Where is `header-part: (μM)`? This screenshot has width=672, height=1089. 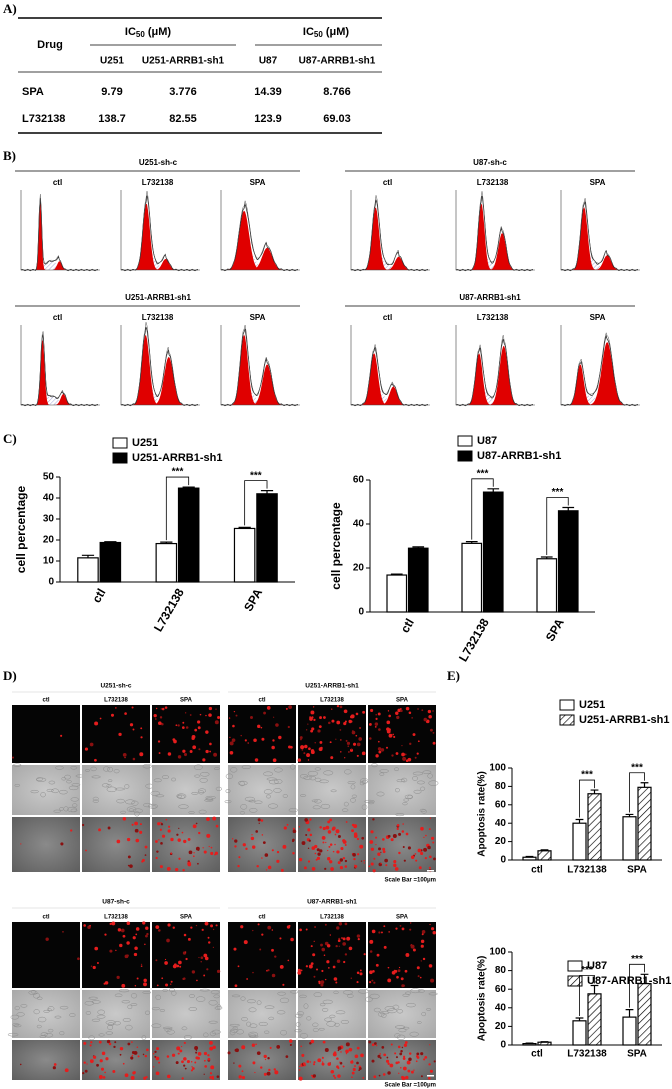 header-part: (μM) is located at coordinates (338, 32).